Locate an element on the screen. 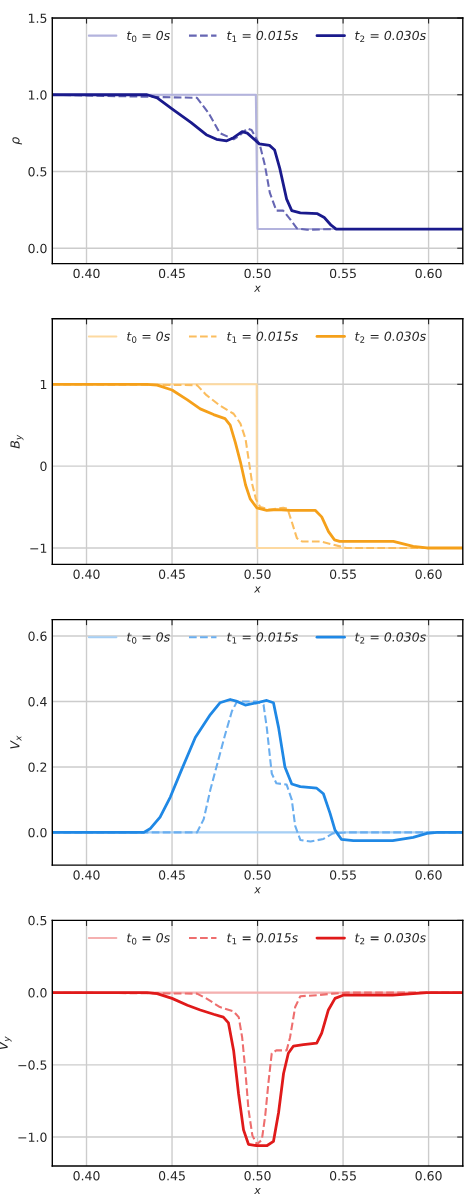  y-tick-label: 1.5 is located at coordinates (37, 18).